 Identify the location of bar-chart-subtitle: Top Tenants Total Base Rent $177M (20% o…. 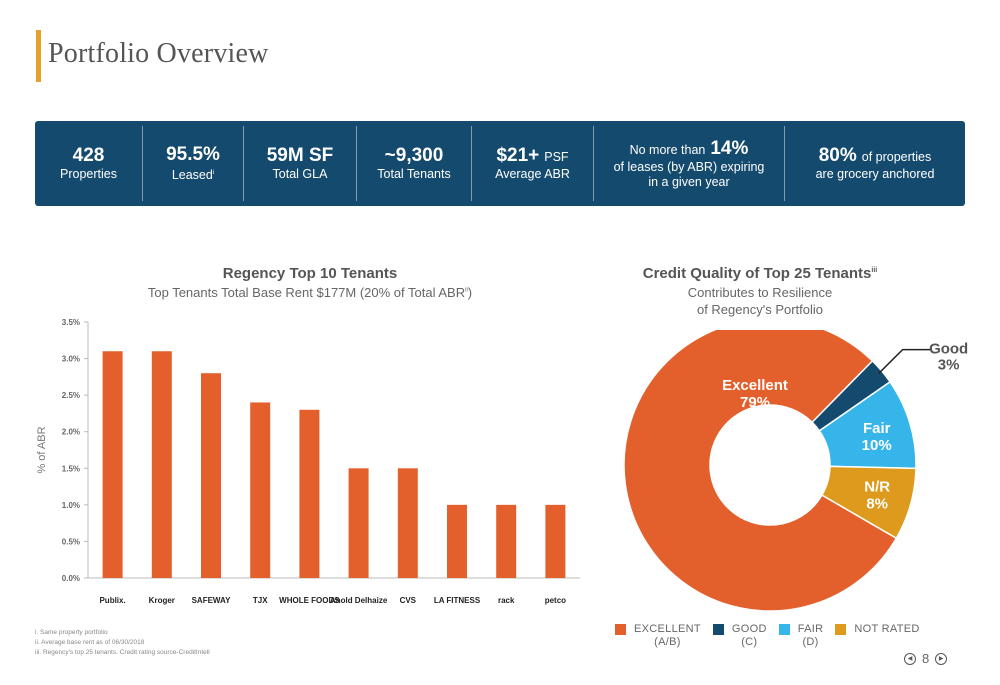
(310, 292).